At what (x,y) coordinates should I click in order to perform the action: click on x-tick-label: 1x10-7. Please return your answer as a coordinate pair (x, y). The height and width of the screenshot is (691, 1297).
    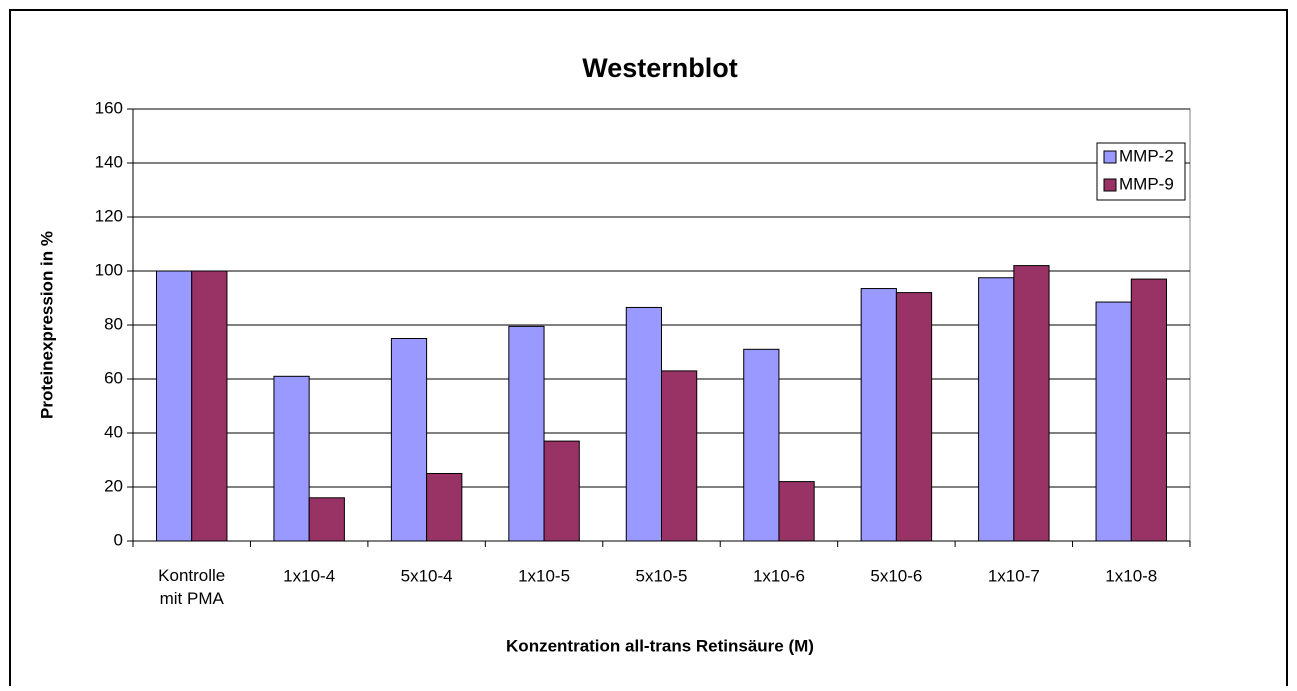
    Looking at the image, I should click on (1014, 575).